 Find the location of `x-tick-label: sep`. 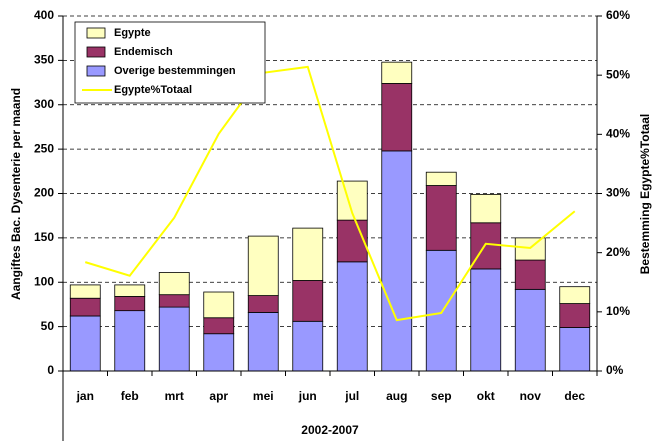

x-tick-label: sep is located at coordinates (441, 396).